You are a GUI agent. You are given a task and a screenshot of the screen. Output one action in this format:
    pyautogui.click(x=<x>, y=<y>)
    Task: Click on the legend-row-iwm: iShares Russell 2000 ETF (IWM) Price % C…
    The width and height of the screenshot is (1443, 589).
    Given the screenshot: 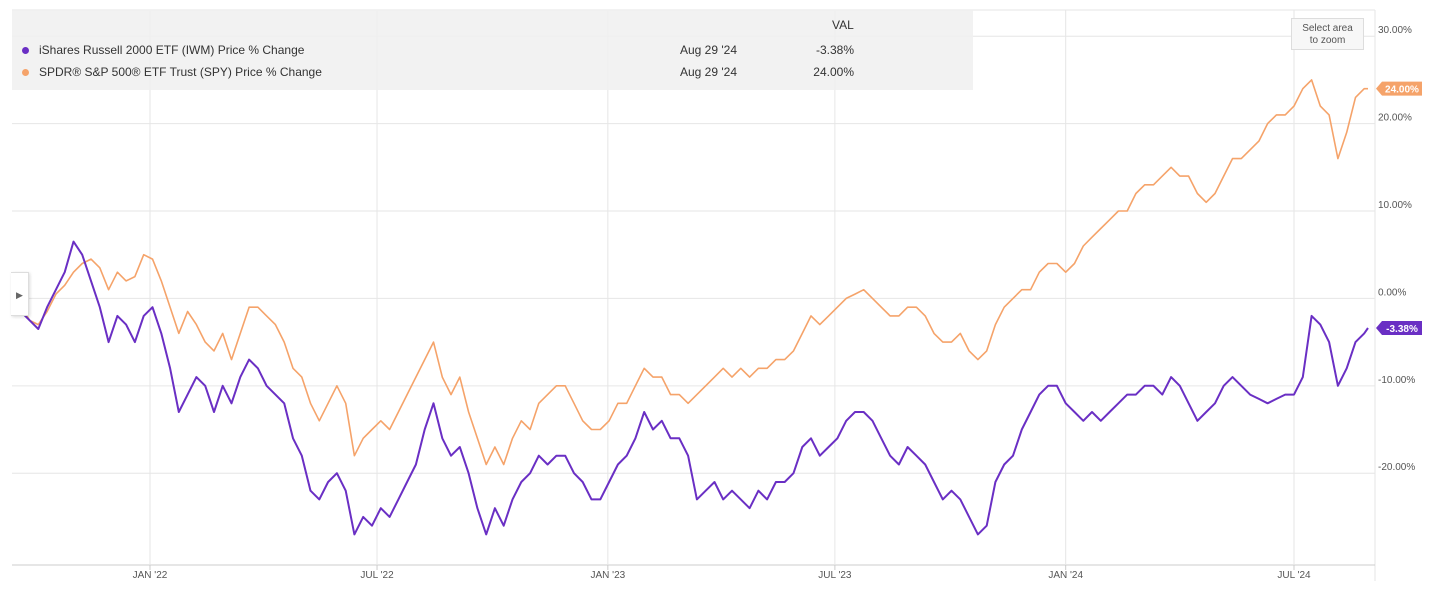 What is the action you would take?
    pyautogui.click(x=492, y=51)
    